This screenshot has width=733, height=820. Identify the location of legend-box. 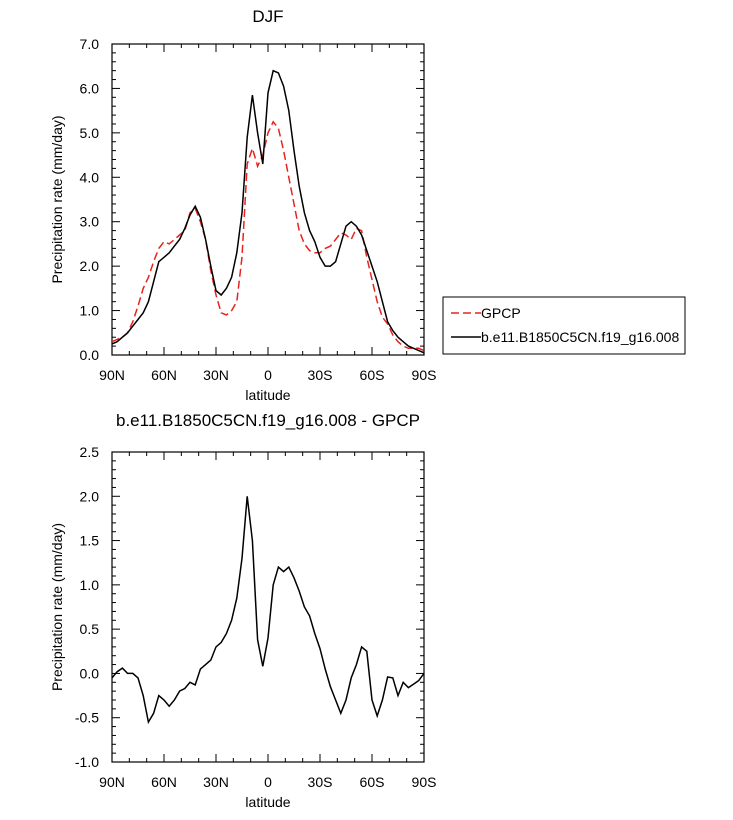
(564, 325).